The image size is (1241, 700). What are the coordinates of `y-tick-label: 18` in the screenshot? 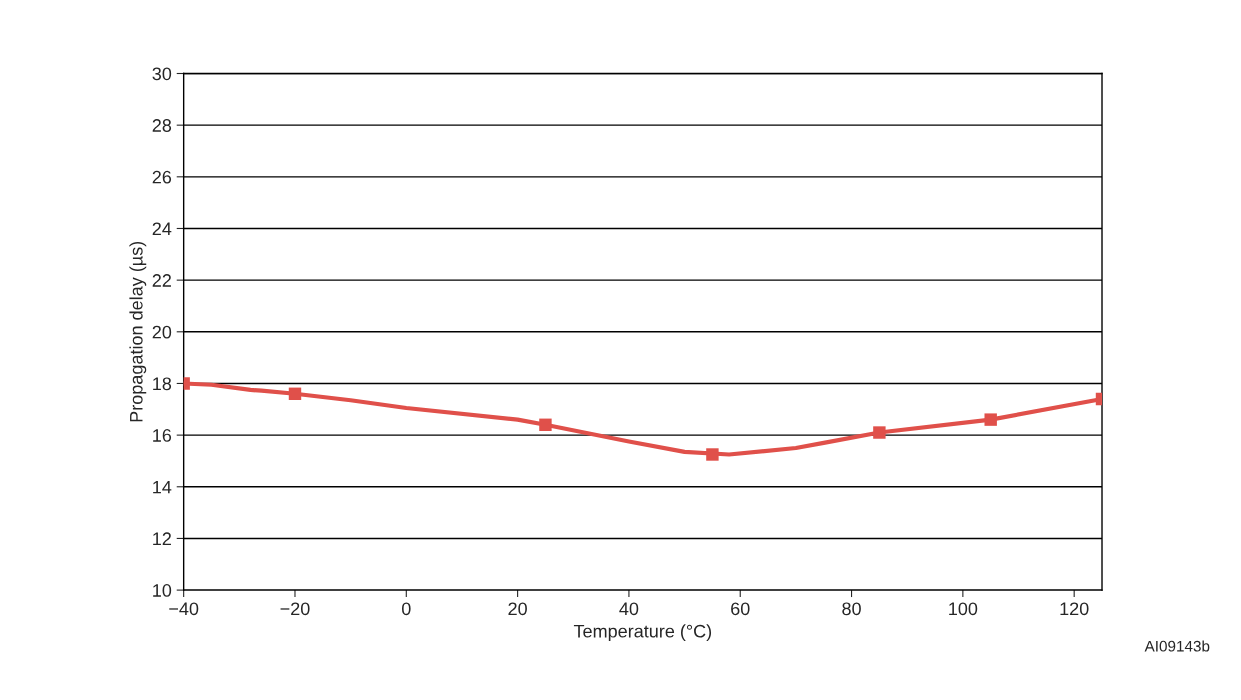 It's located at (162, 384).